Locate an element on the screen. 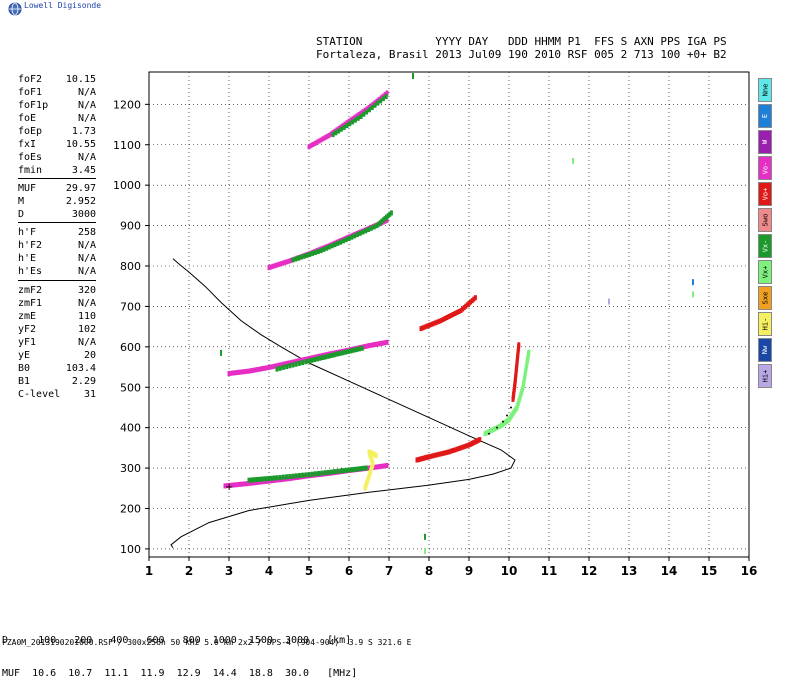  param-row-ye: yE 20 is located at coordinates (57, 356).